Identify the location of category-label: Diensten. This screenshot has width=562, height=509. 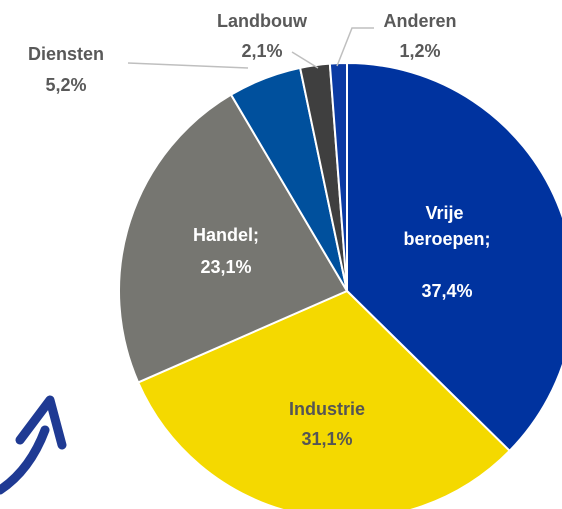
(66, 54).